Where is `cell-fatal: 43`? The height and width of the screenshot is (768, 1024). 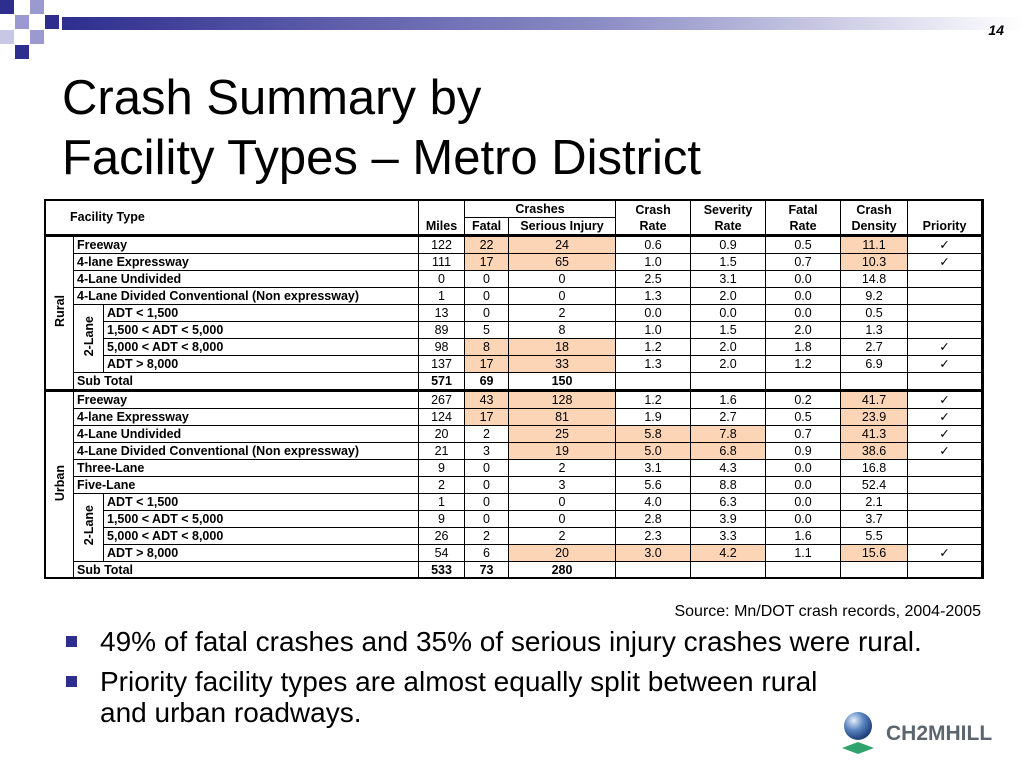
cell-fatal: 43 is located at coordinates (487, 399).